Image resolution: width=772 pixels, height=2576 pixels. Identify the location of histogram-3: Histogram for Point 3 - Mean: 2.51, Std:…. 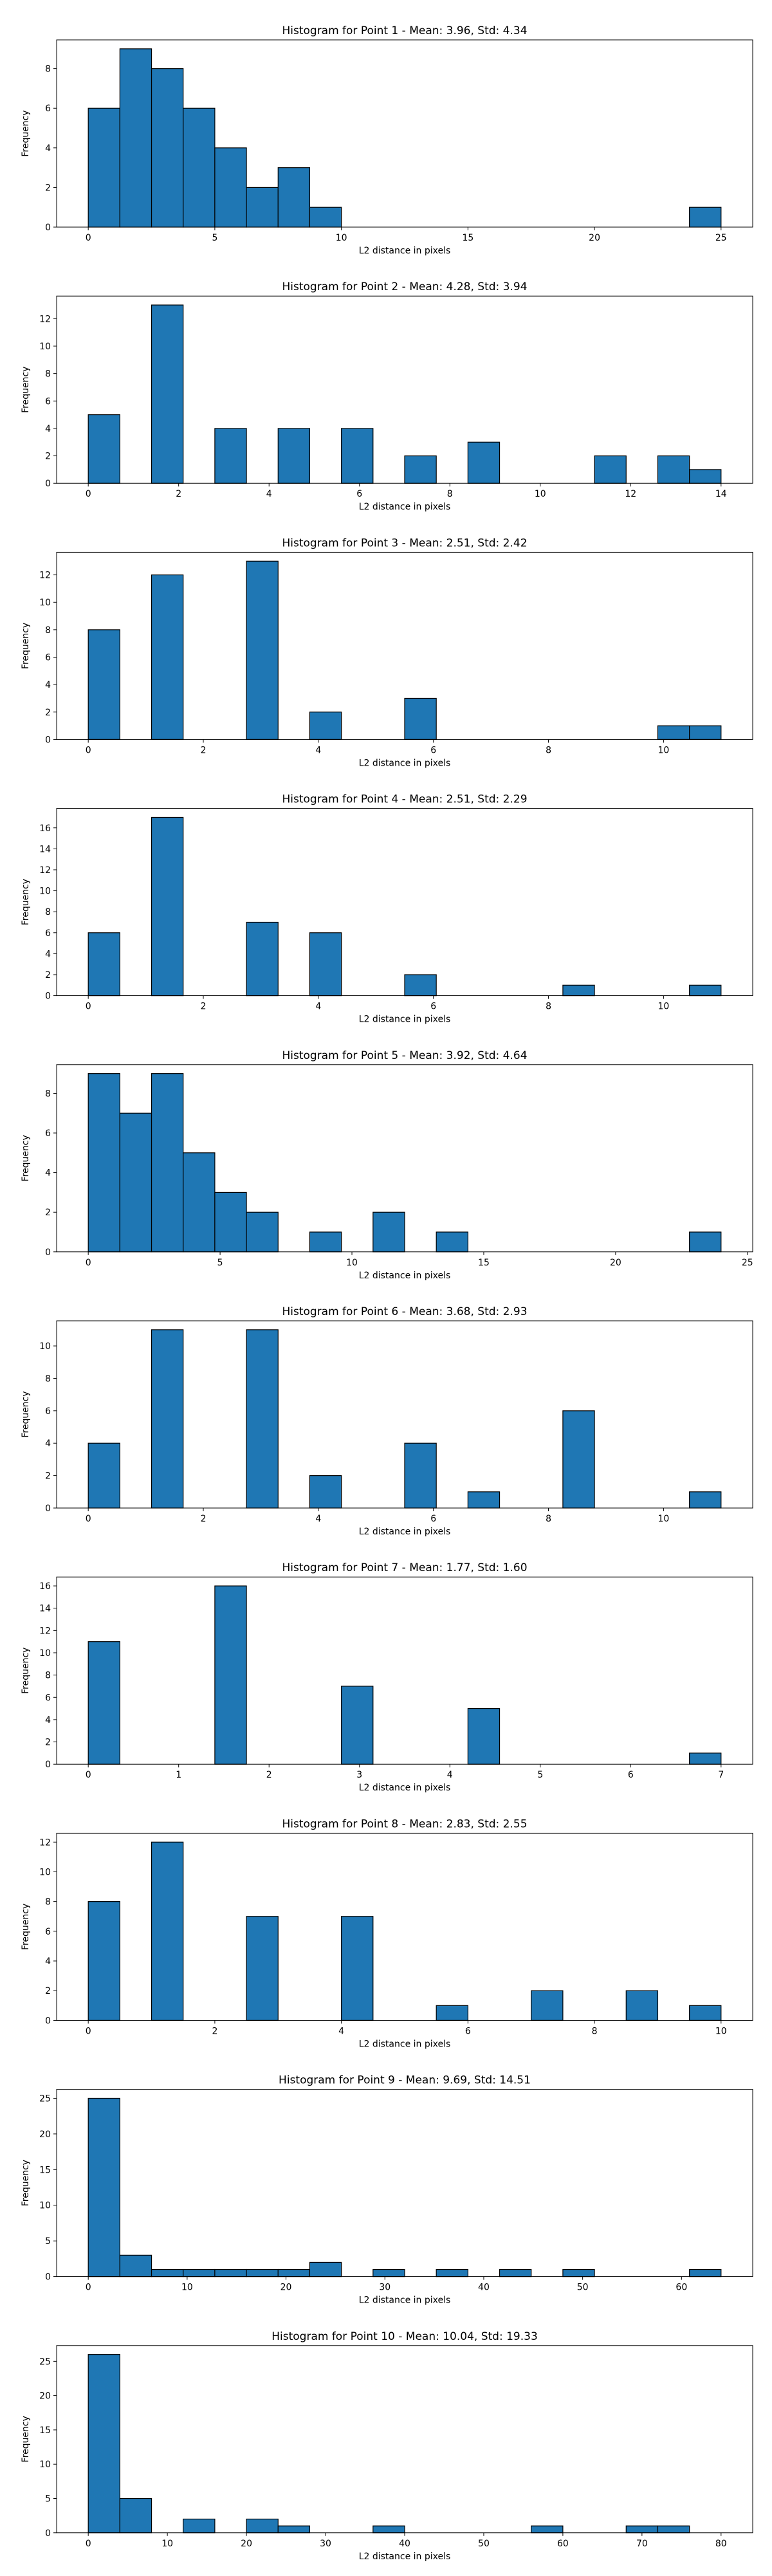
(387, 652).